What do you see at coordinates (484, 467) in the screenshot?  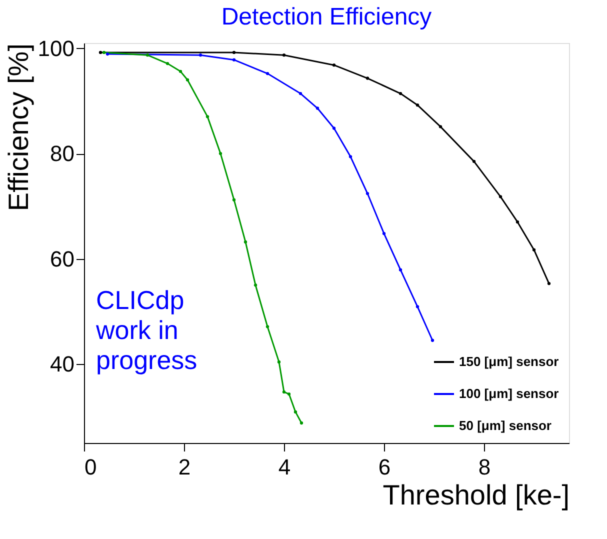 I see `x-tick-label: 8` at bounding box center [484, 467].